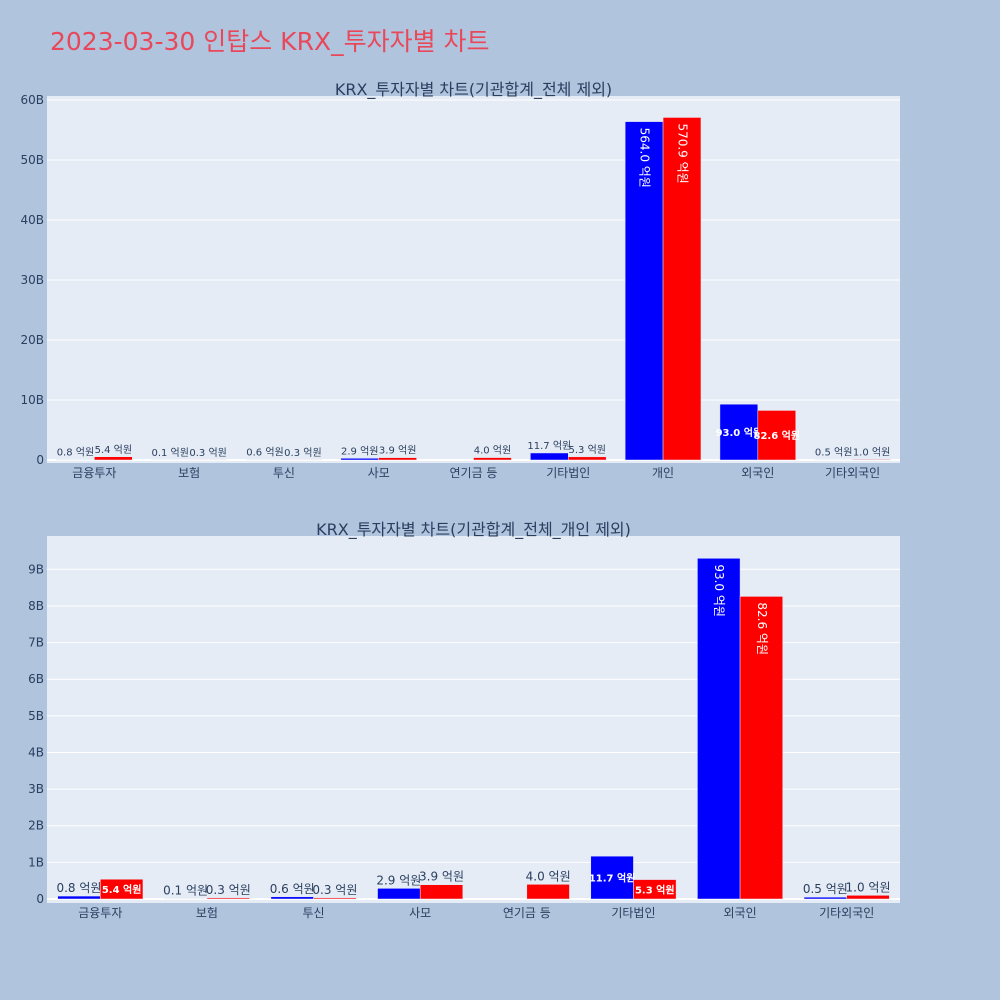 This screenshot has height=1000, width=1000. I want to click on y-tick-label: 8B, so click(36, 606).